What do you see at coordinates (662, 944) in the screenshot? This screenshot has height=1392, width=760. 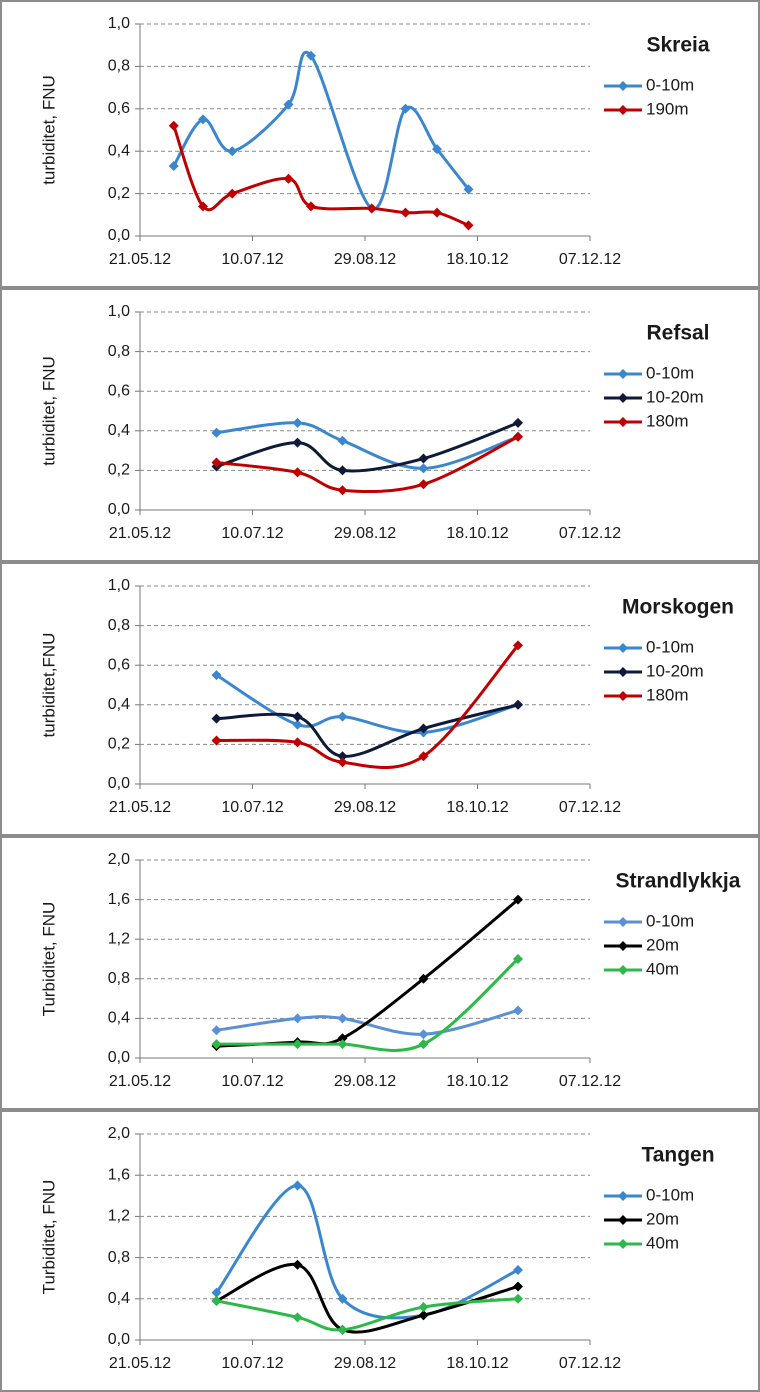 I see `legend-label: 20m` at bounding box center [662, 944].